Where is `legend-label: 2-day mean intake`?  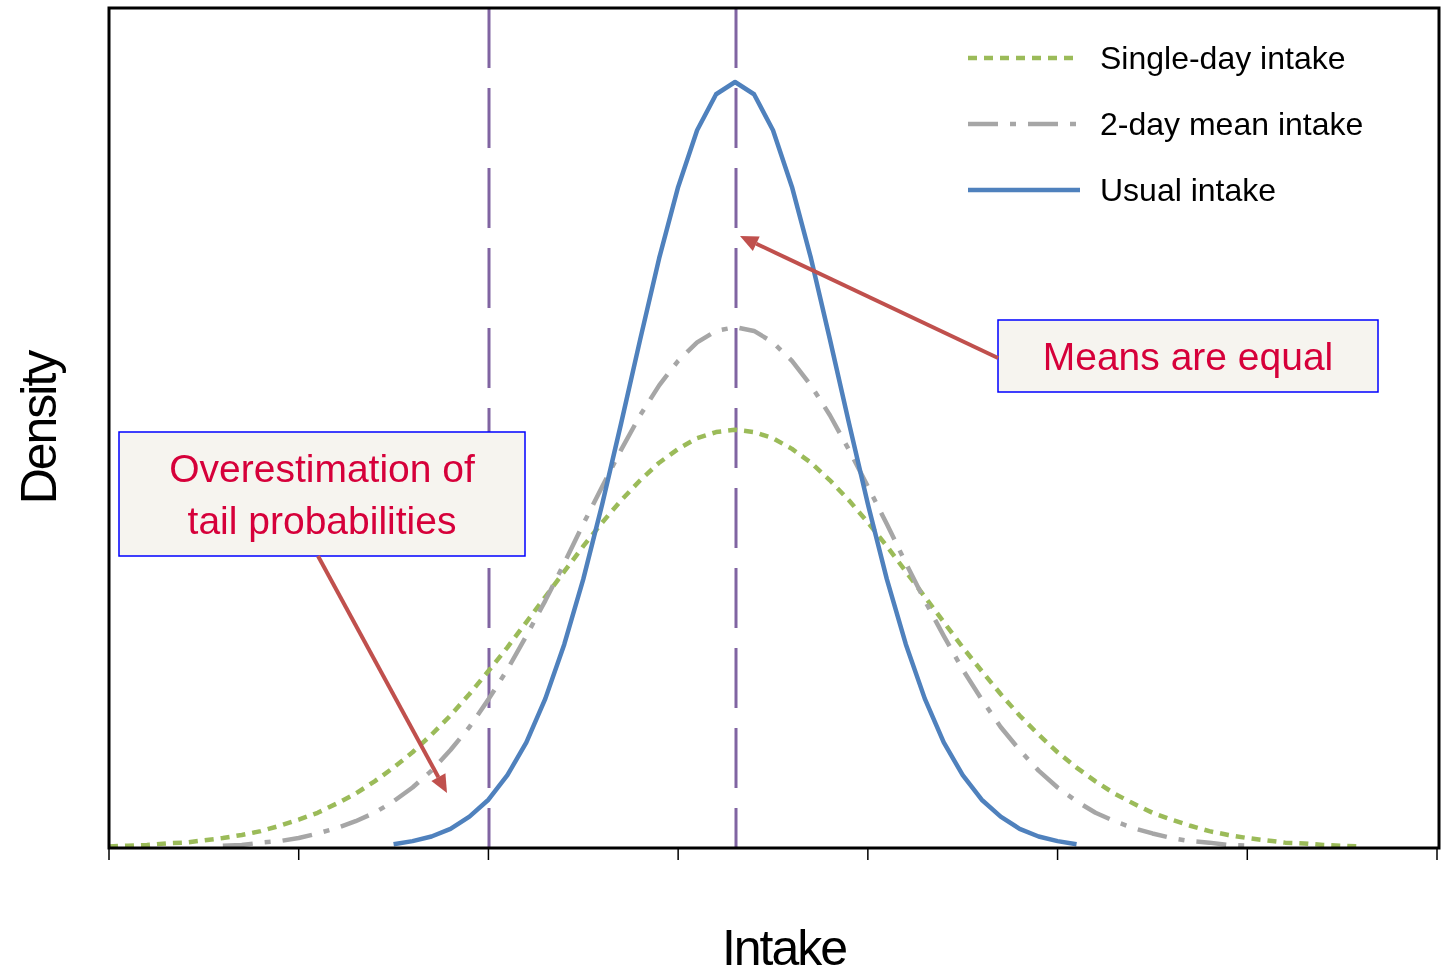
legend-label: 2-day mean intake is located at coordinates (1232, 124).